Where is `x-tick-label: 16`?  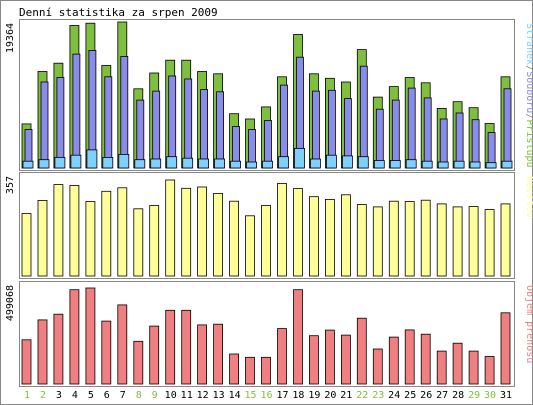
x-tick-label: 16 is located at coordinates (266, 395).